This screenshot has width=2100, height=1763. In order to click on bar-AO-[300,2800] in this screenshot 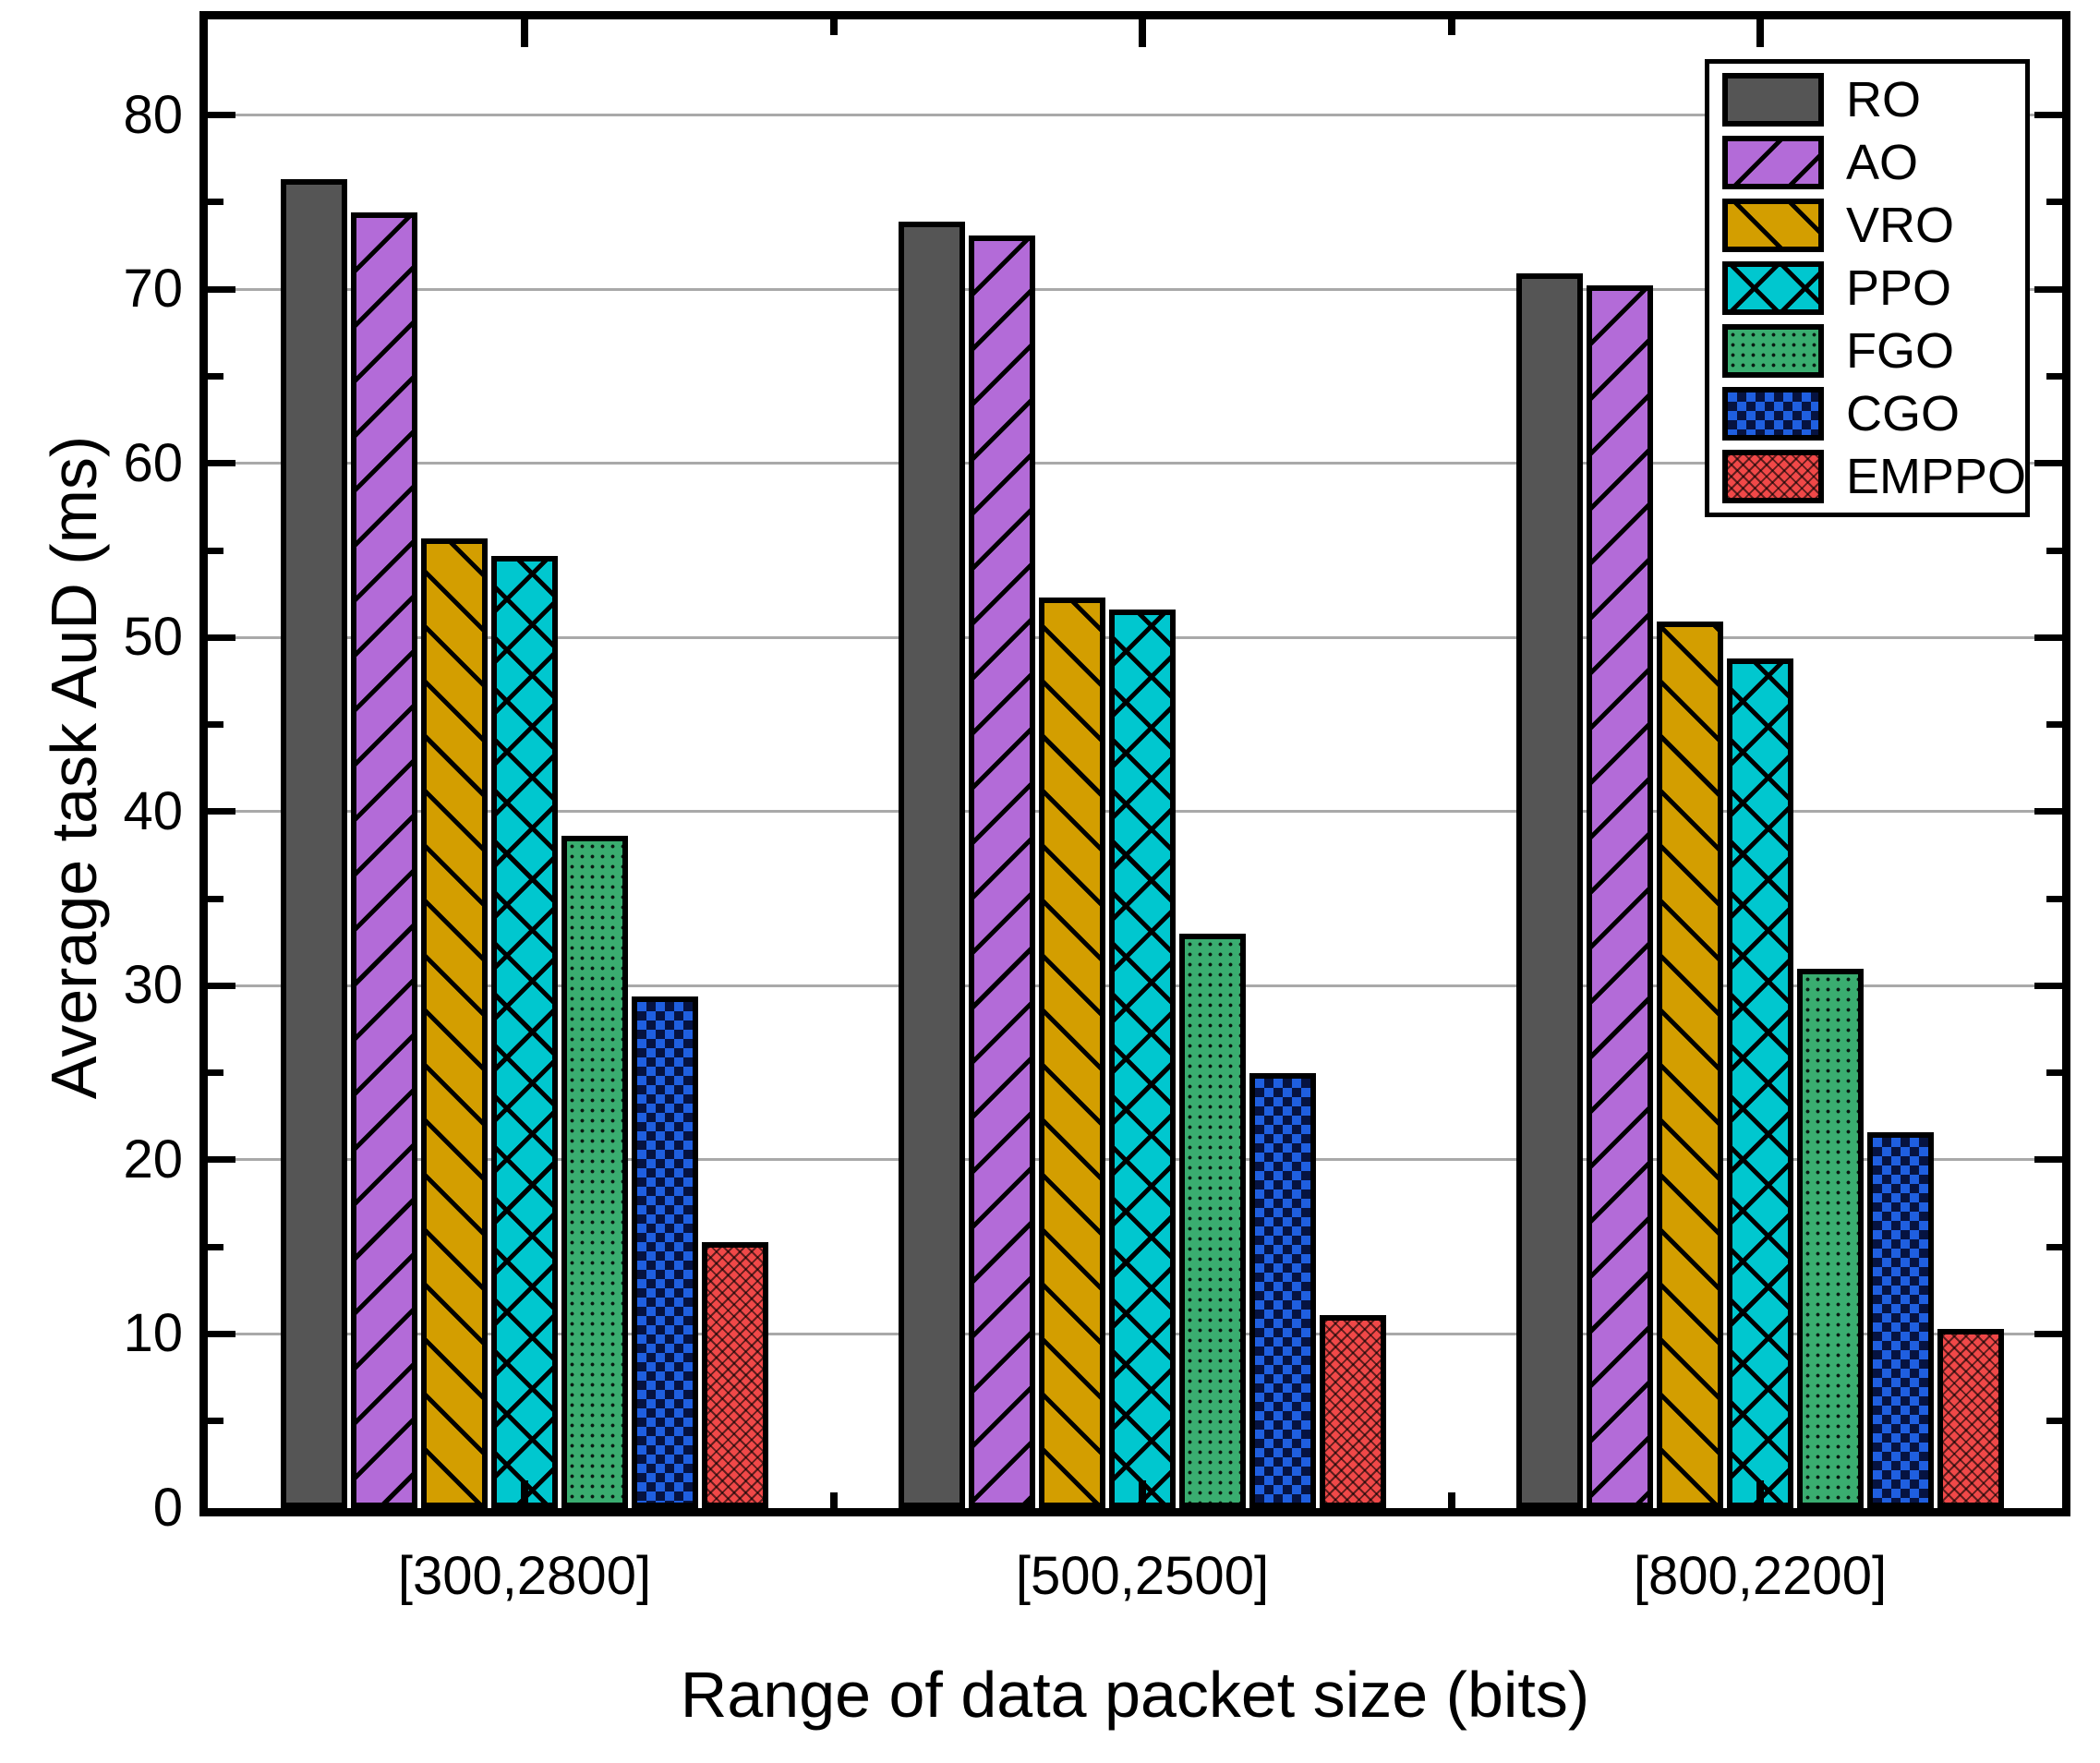, I will do `click(384, 860)`.